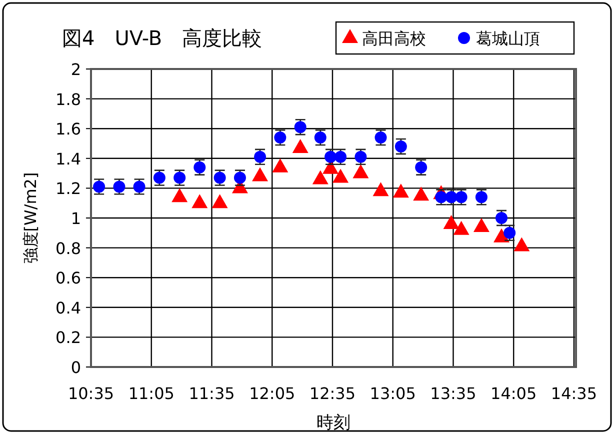 The image size is (614, 434). What do you see at coordinates (68, 188) in the screenshot?
I see `y-tick-label: 1.2` at bounding box center [68, 188].